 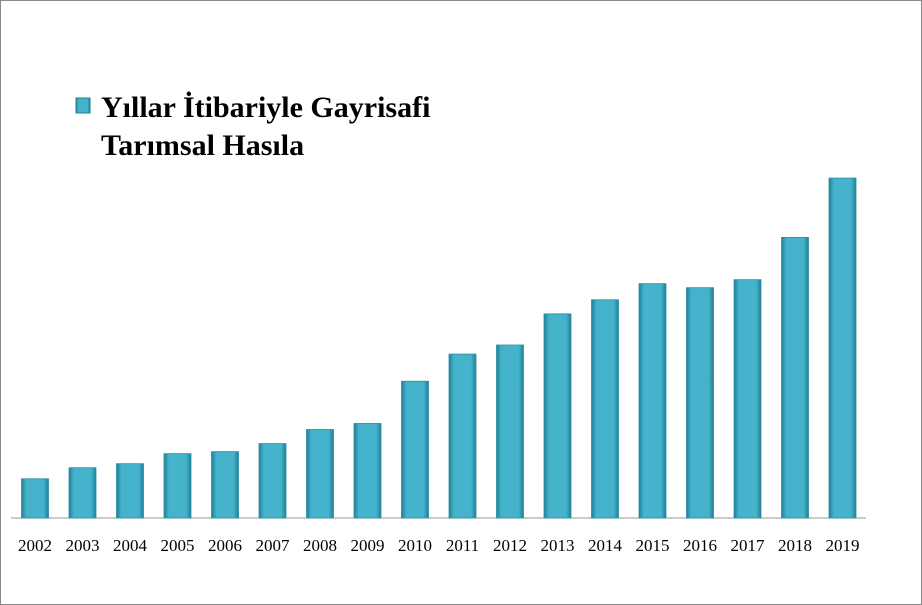 I want to click on x-tick-label: 2010, so click(x=415, y=545).